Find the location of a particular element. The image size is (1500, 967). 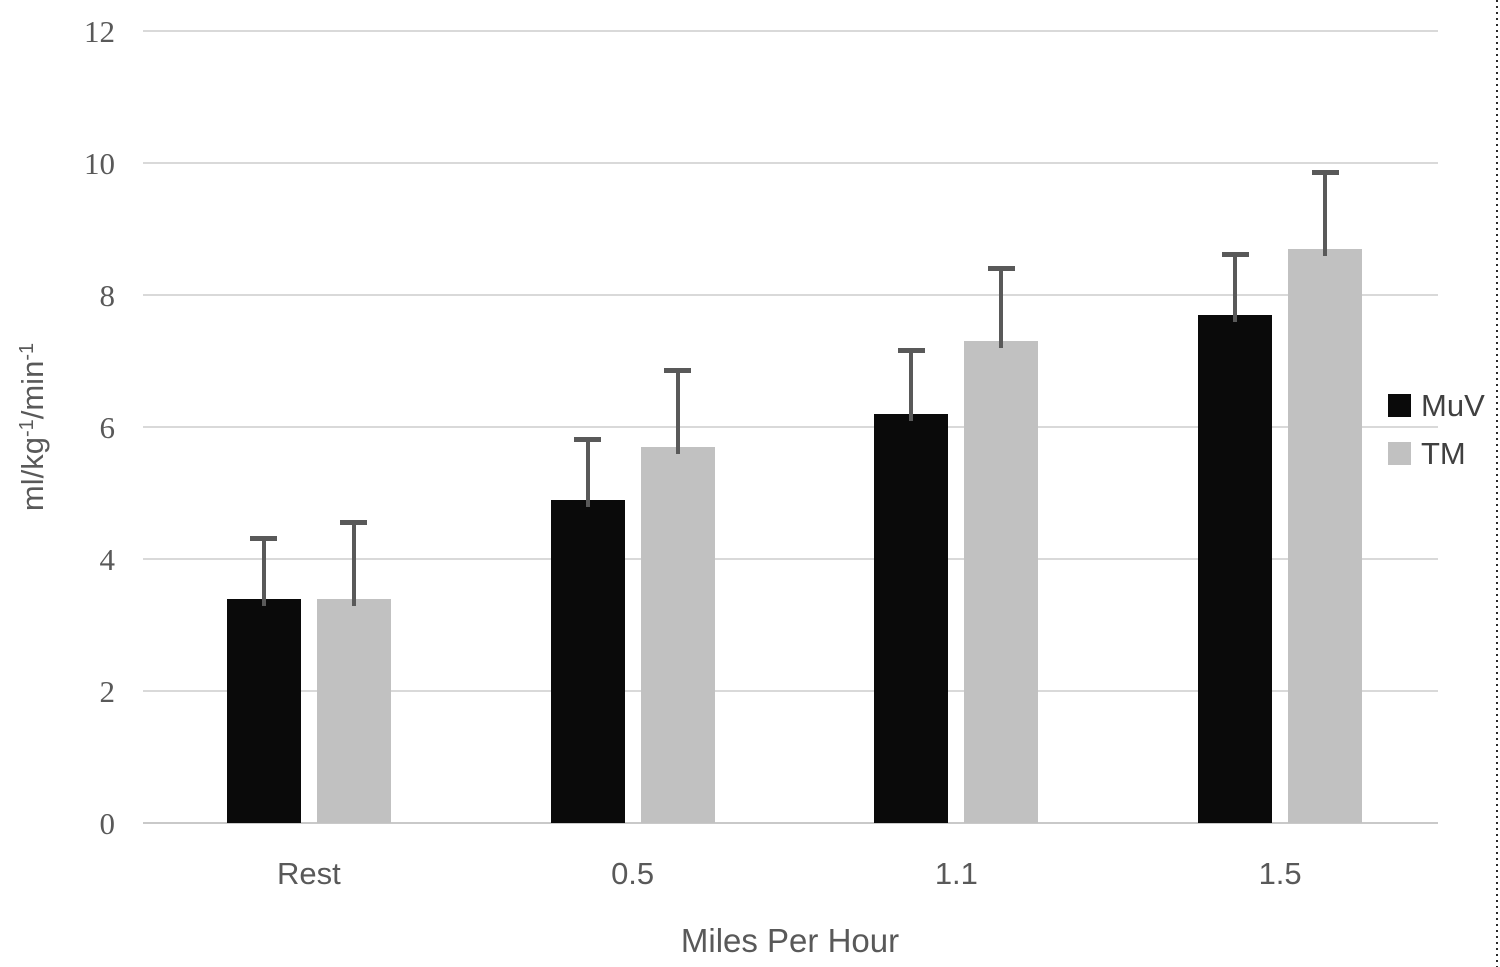

y-tick-label: 4 is located at coordinates (107, 559).